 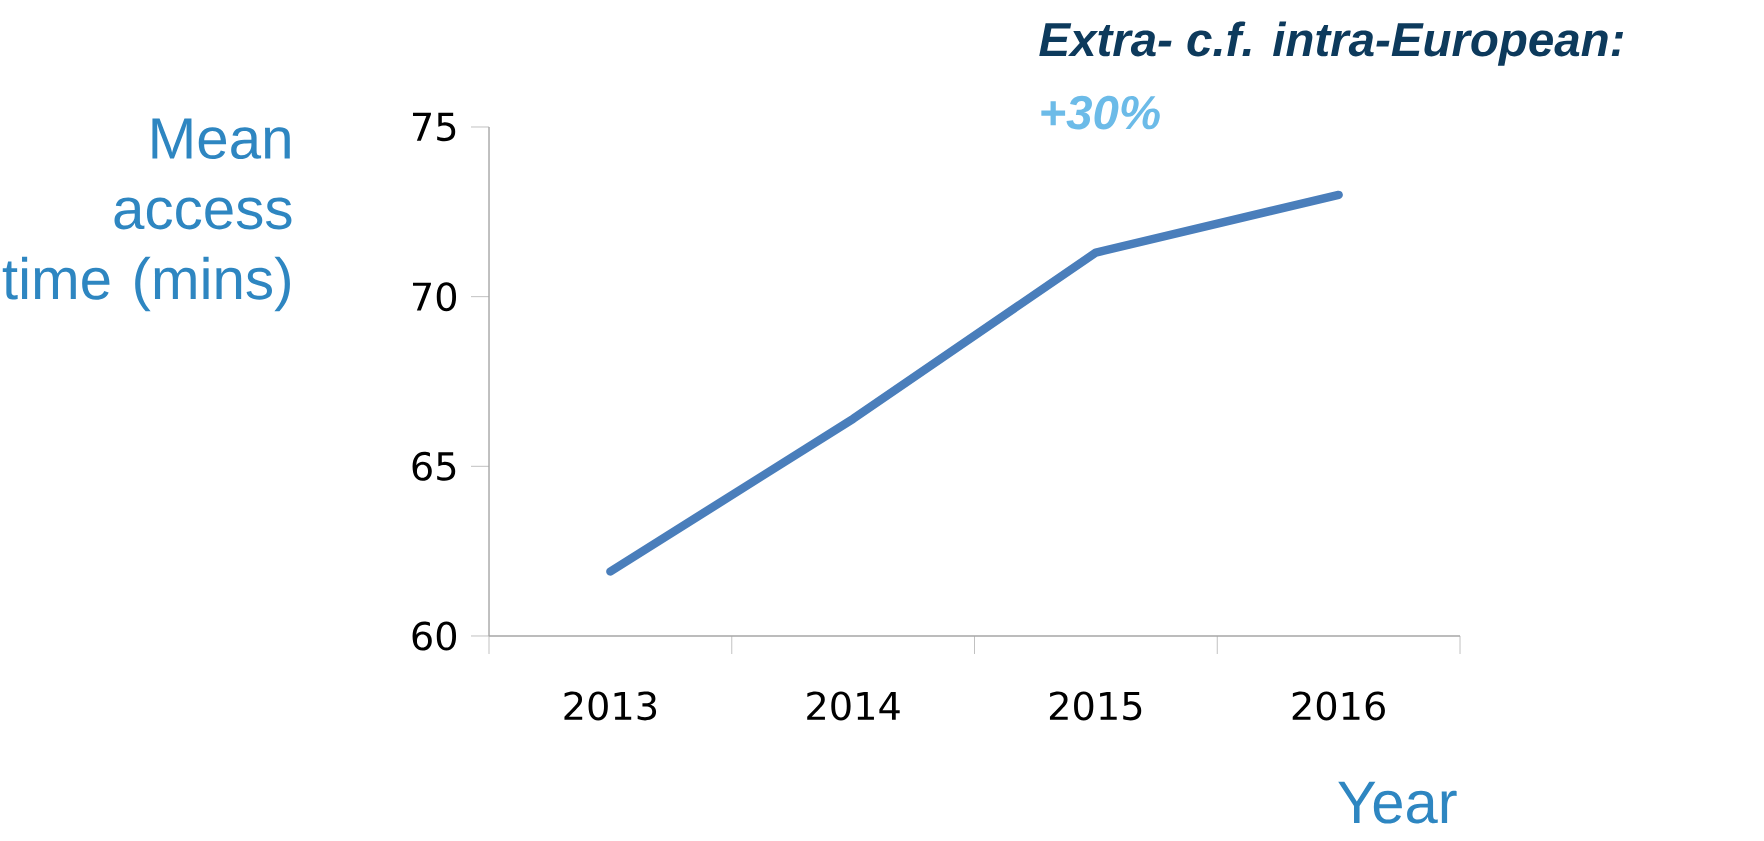 What do you see at coordinates (610, 706) in the screenshot?
I see `x-tick-label: 2013` at bounding box center [610, 706].